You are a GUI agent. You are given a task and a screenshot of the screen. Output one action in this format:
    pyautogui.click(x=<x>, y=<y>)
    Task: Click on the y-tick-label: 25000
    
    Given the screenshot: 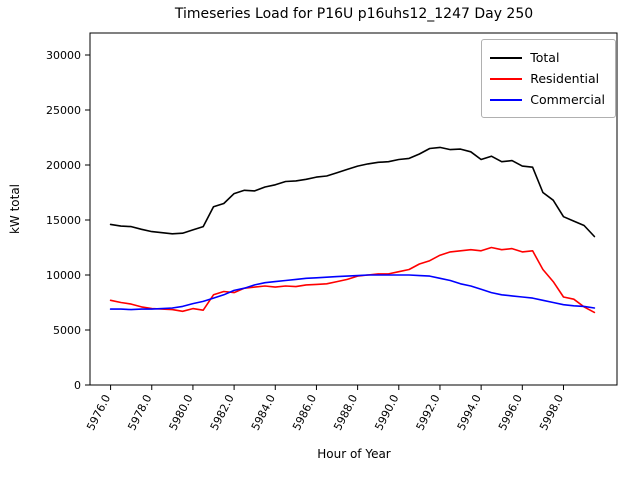 What is the action you would take?
    pyautogui.click(x=63, y=110)
    